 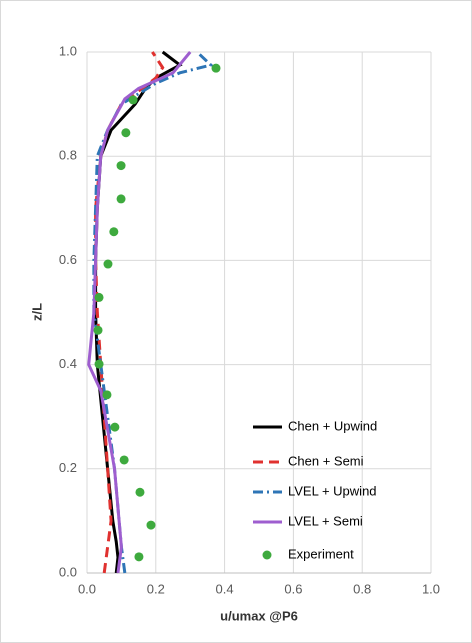 What do you see at coordinates (332, 490) in the screenshot?
I see `legend-label: LVEL + Upwind` at bounding box center [332, 490].